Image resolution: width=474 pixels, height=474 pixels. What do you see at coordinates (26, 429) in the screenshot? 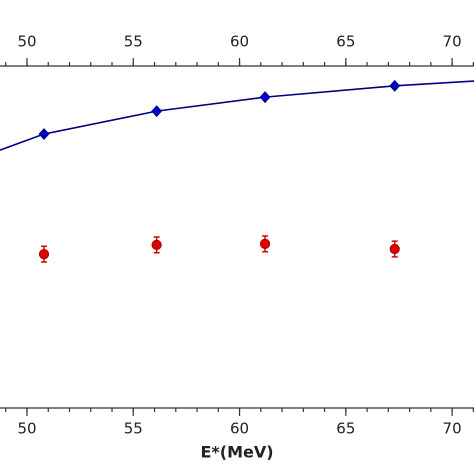
I see `x-tick-label: 50` at bounding box center [26, 429].